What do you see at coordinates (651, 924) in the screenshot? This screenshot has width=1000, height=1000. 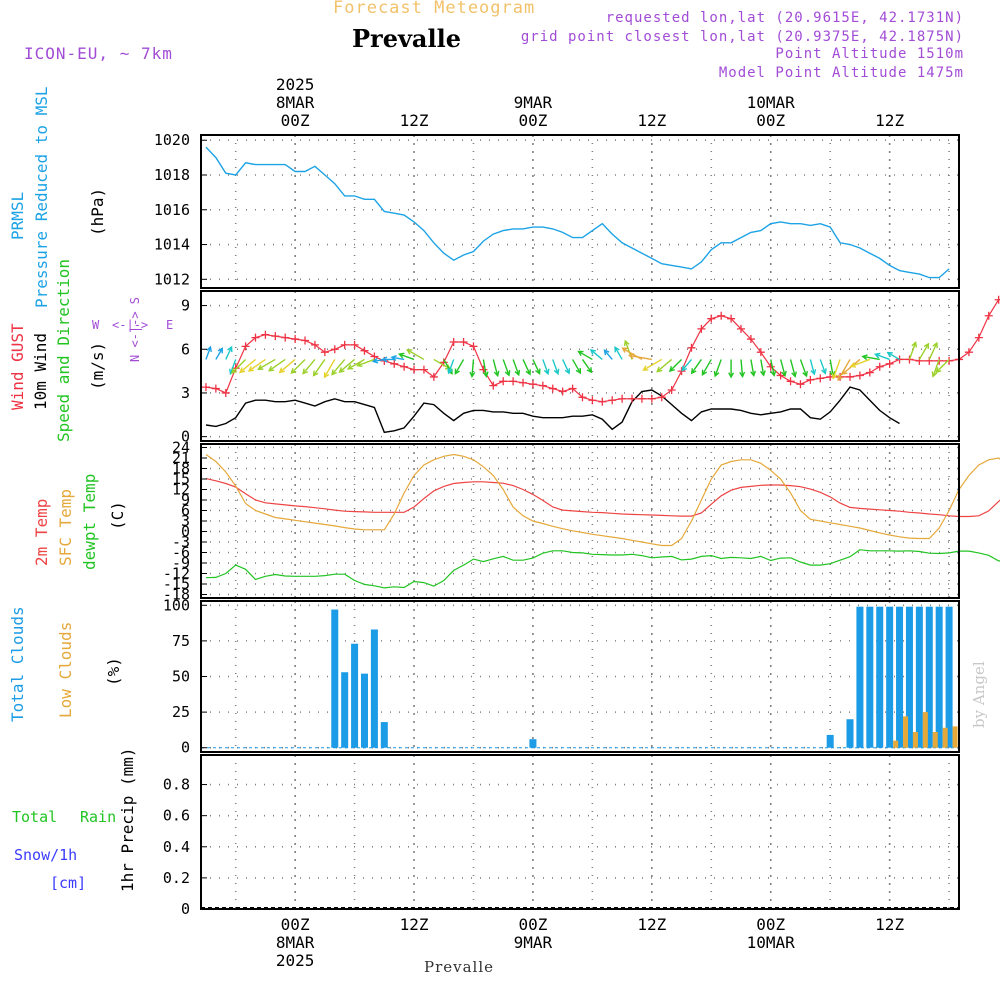 I see `bottom-time-label: 12Z` at bounding box center [651, 924].